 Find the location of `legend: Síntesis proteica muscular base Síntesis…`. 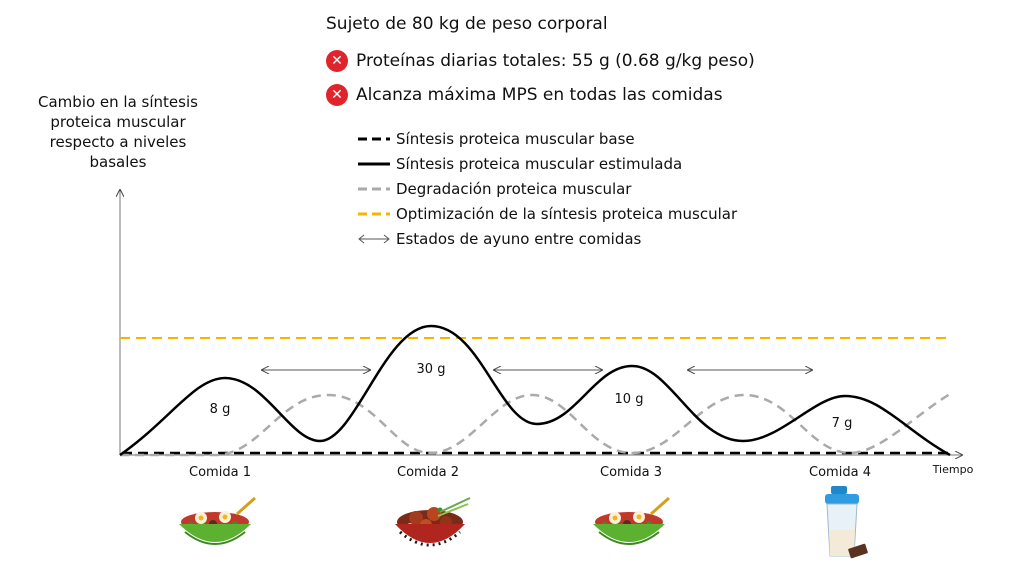

legend: Síntesis proteica muscular base Síntesis… is located at coordinates (546, 188).